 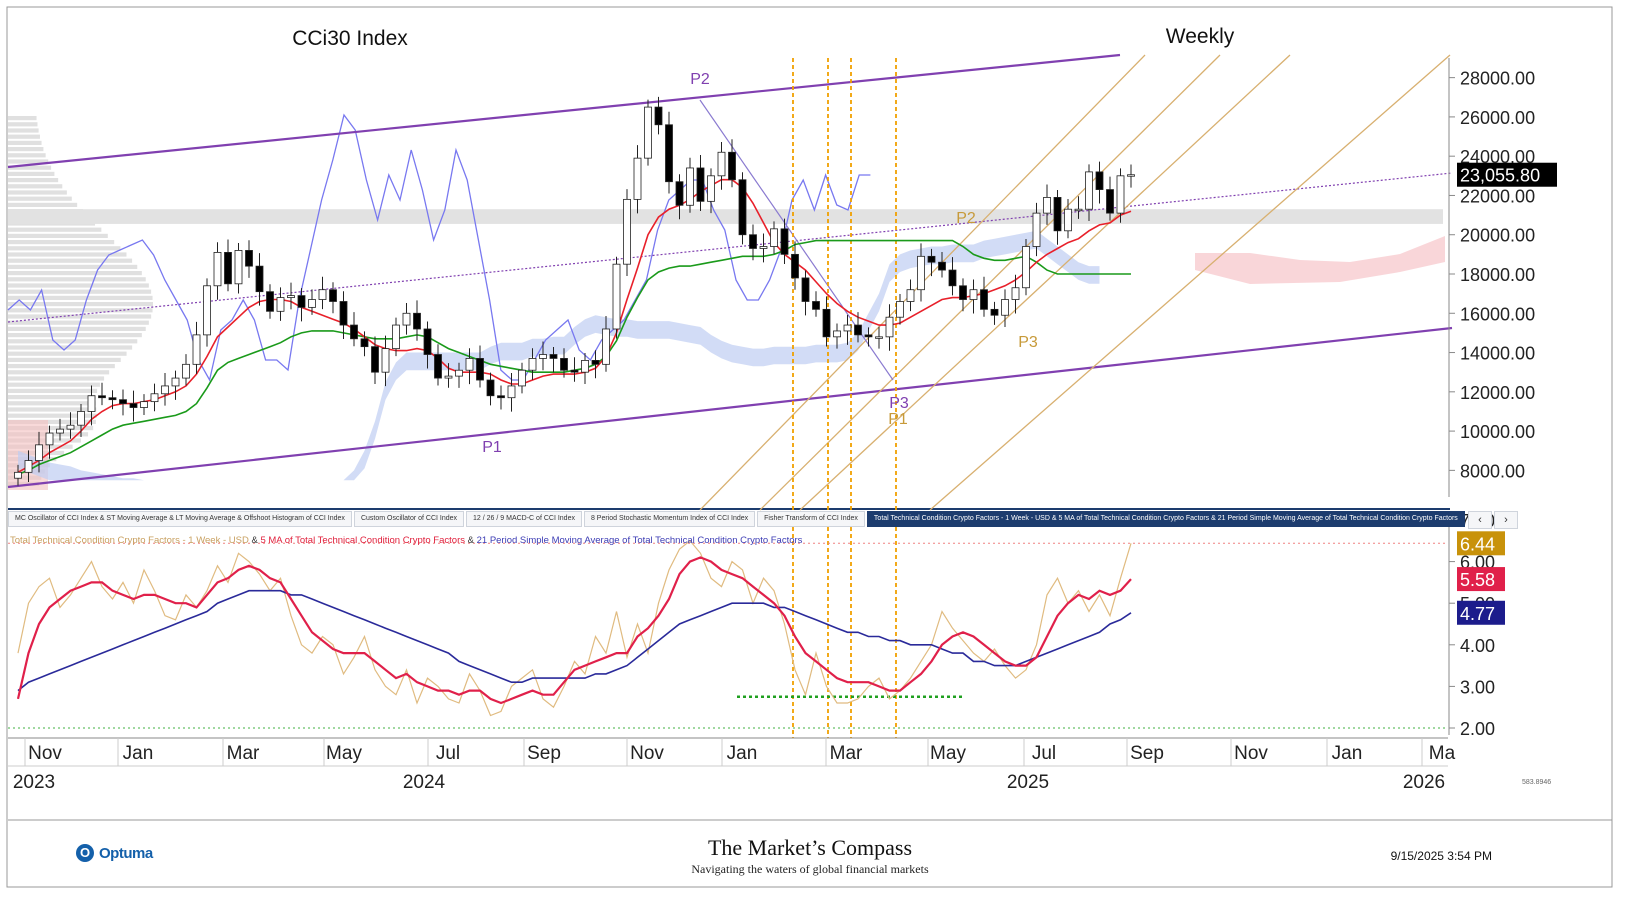 I want to click on ichimoku-cloud-future, so click(x=1320, y=260).